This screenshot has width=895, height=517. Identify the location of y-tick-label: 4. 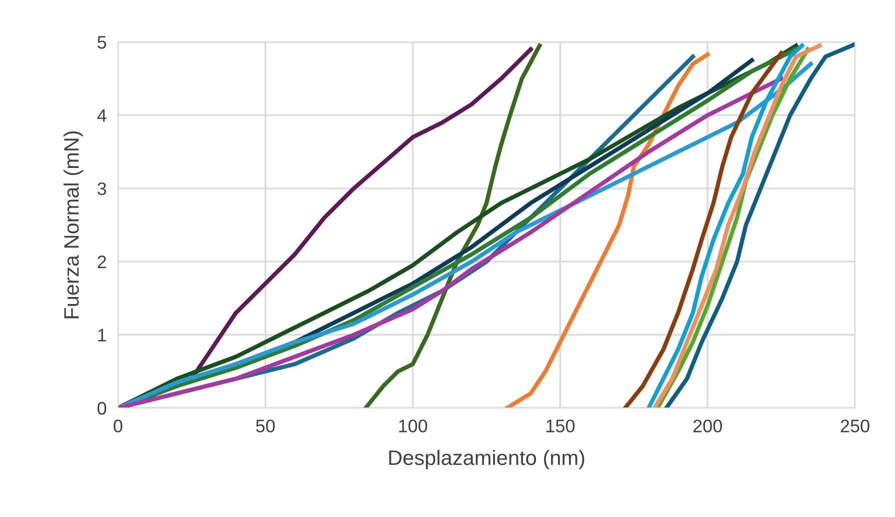
(101, 115).